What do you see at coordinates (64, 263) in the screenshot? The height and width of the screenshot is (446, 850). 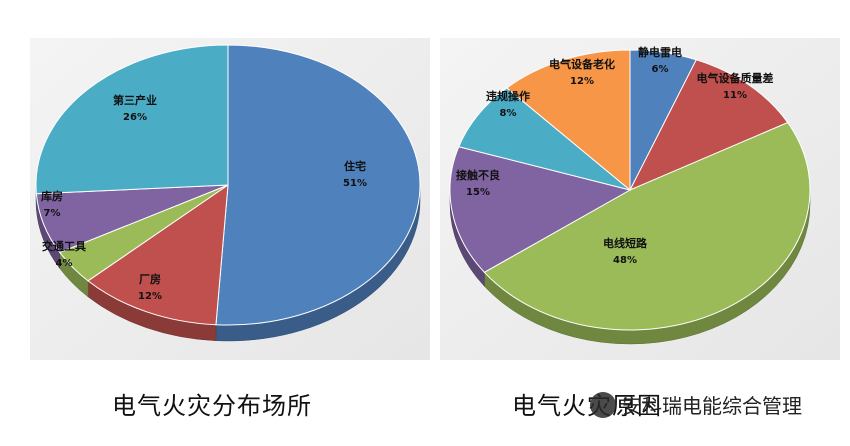 I see `slice-percent-label: 4%` at bounding box center [64, 263].